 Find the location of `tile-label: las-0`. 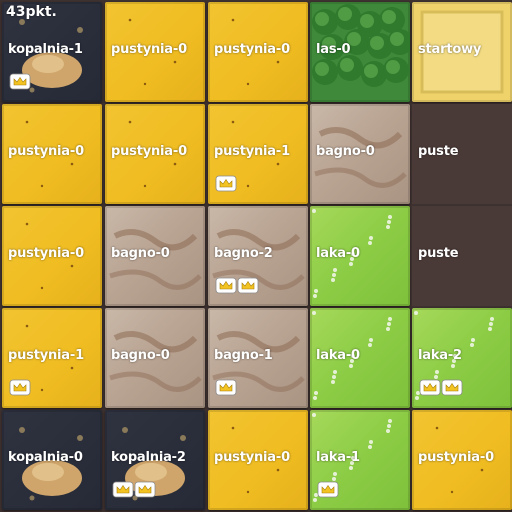

tile-label: las-0 is located at coordinates (333, 49).